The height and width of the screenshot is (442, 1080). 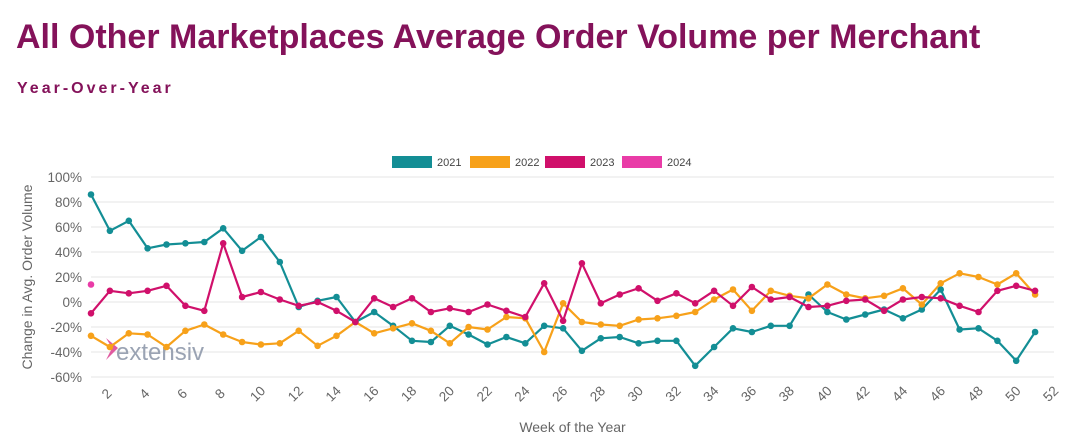 I want to click on x-tick-label: 52, so click(x=1050, y=393).